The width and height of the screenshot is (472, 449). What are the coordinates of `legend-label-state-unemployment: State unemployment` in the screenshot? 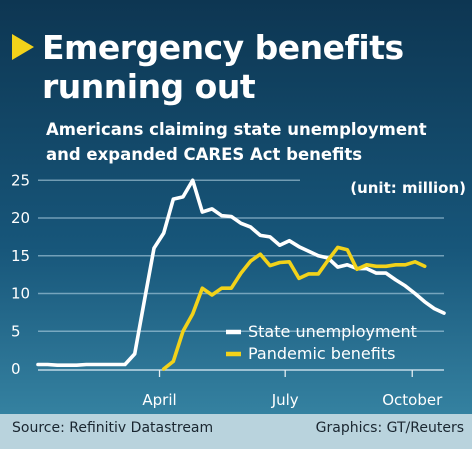 It's located at (332, 331).